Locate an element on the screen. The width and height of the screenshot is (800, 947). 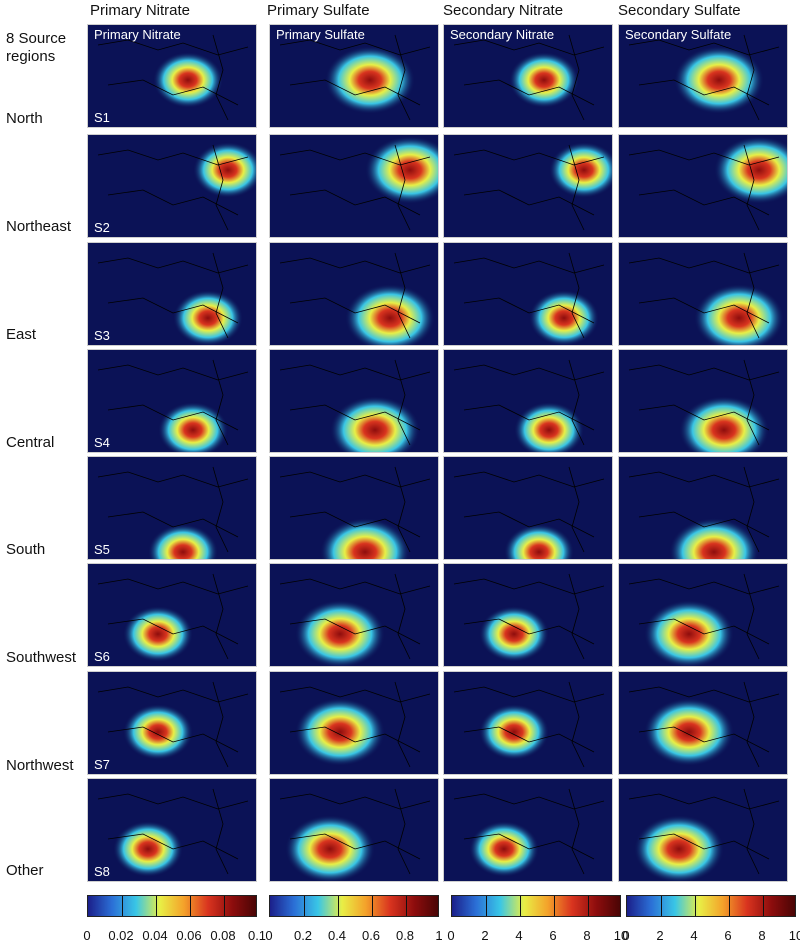
column-header-primary-nitrate: Primary Nitrate is located at coordinates (140, 10).